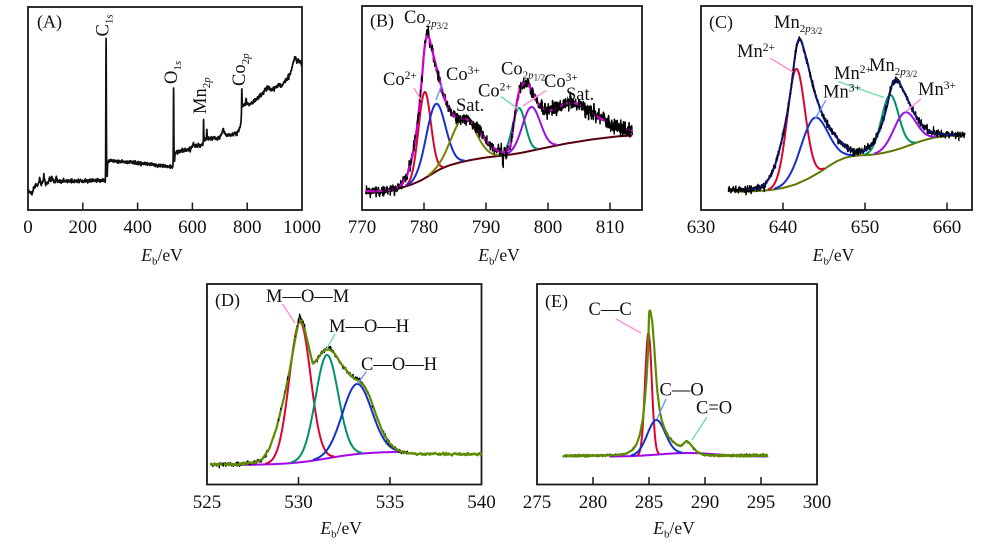  I want to click on svg-text: 540, so click(481, 502).